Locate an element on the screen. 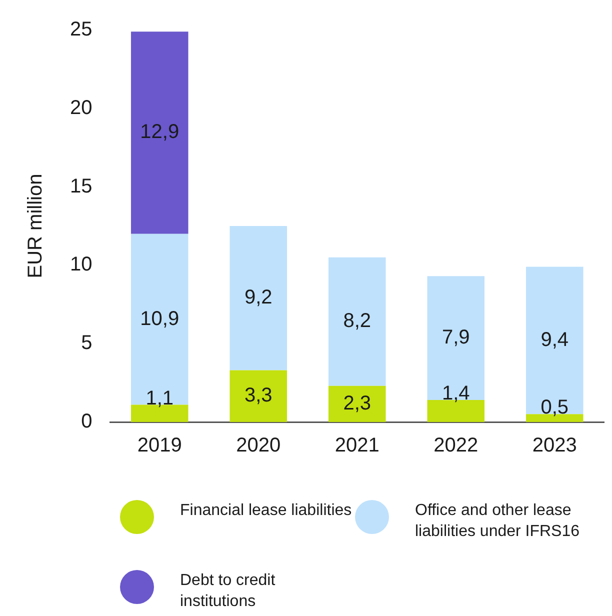 This screenshot has height=616, width=612. data-label: 1,1 is located at coordinates (160, 398).